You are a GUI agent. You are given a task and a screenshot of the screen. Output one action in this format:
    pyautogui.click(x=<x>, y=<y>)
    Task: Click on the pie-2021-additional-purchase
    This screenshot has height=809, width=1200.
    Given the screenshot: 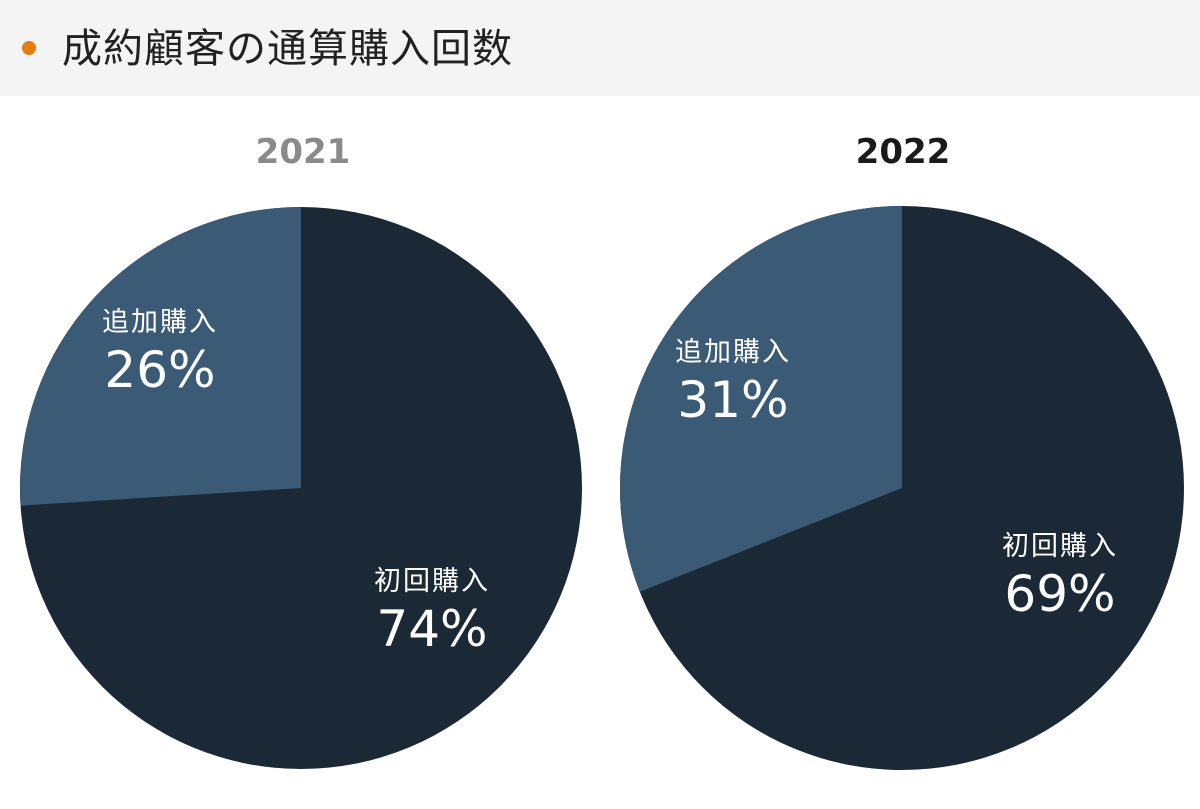 What is the action you would take?
    pyautogui.click(x=160, y=356)
    